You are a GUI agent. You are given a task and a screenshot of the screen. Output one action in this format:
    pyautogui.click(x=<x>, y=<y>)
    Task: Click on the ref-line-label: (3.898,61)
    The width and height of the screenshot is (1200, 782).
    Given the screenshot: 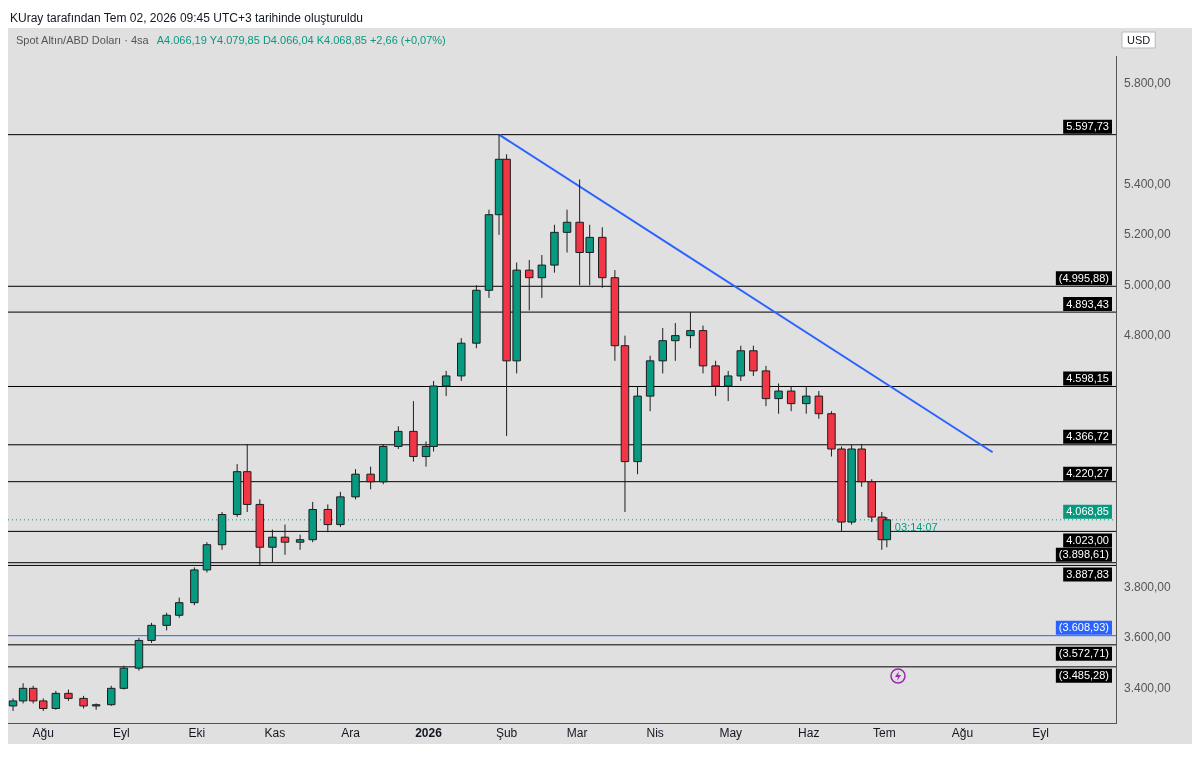 What is the action you would take?
    pyautogui.click(x=1083, y=554)
    